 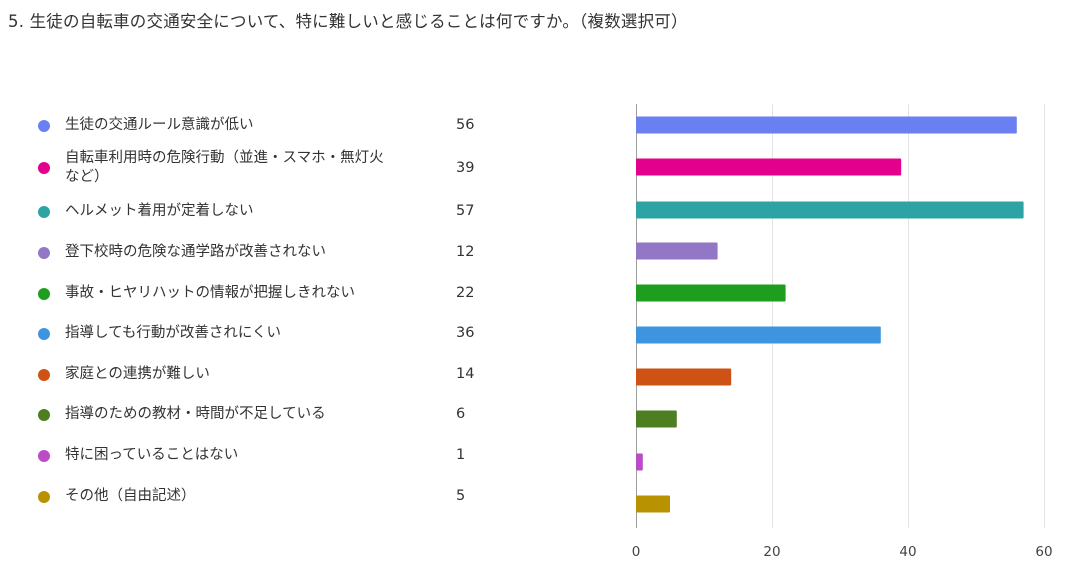 What do you see at coordinates (263, 212) in the screenshot?
I see `legend-item: ヘルメット着用が定着しない 57` at bounding box center [263, 212].